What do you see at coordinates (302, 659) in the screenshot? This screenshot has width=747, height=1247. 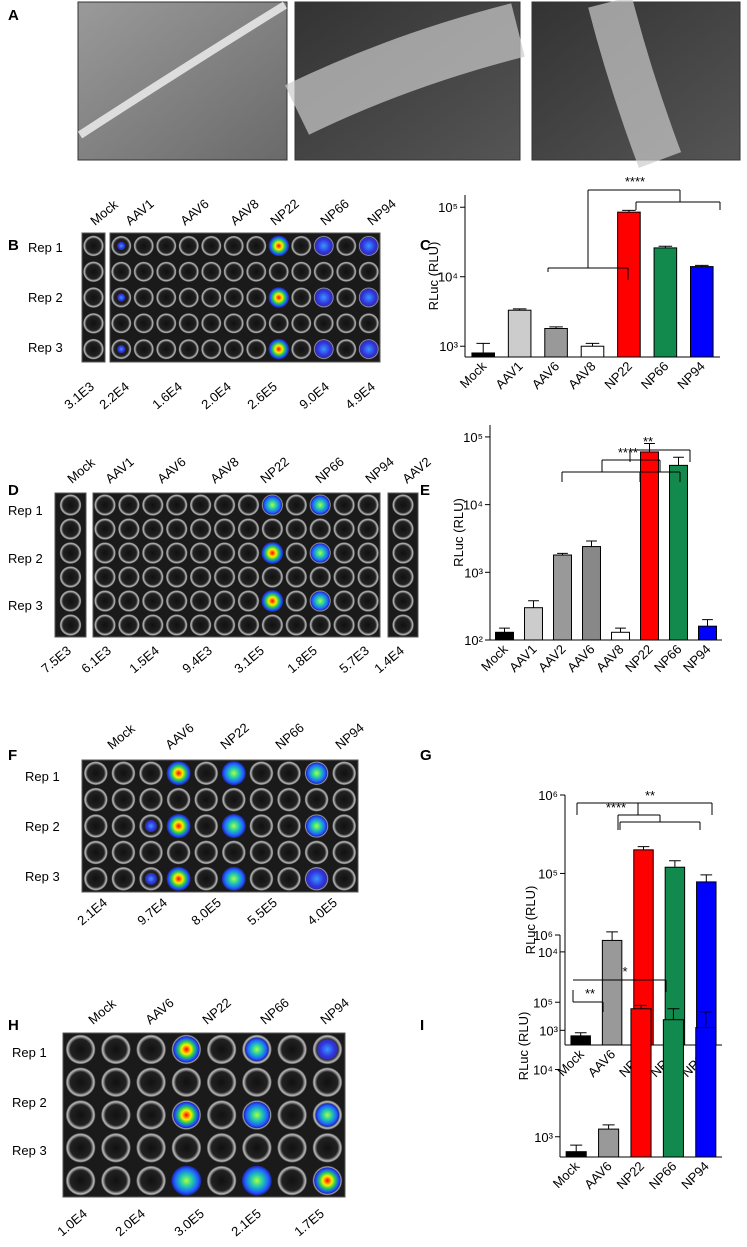 I see `total-flux: 1.8E5` at bounding box center [302, 659].